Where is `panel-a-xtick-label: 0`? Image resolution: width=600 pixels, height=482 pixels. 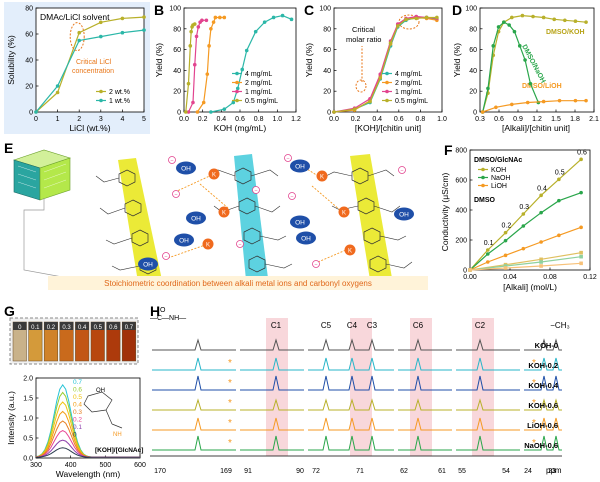 panel-a-xtick-label: 0 is located at coordinates (36, 119).